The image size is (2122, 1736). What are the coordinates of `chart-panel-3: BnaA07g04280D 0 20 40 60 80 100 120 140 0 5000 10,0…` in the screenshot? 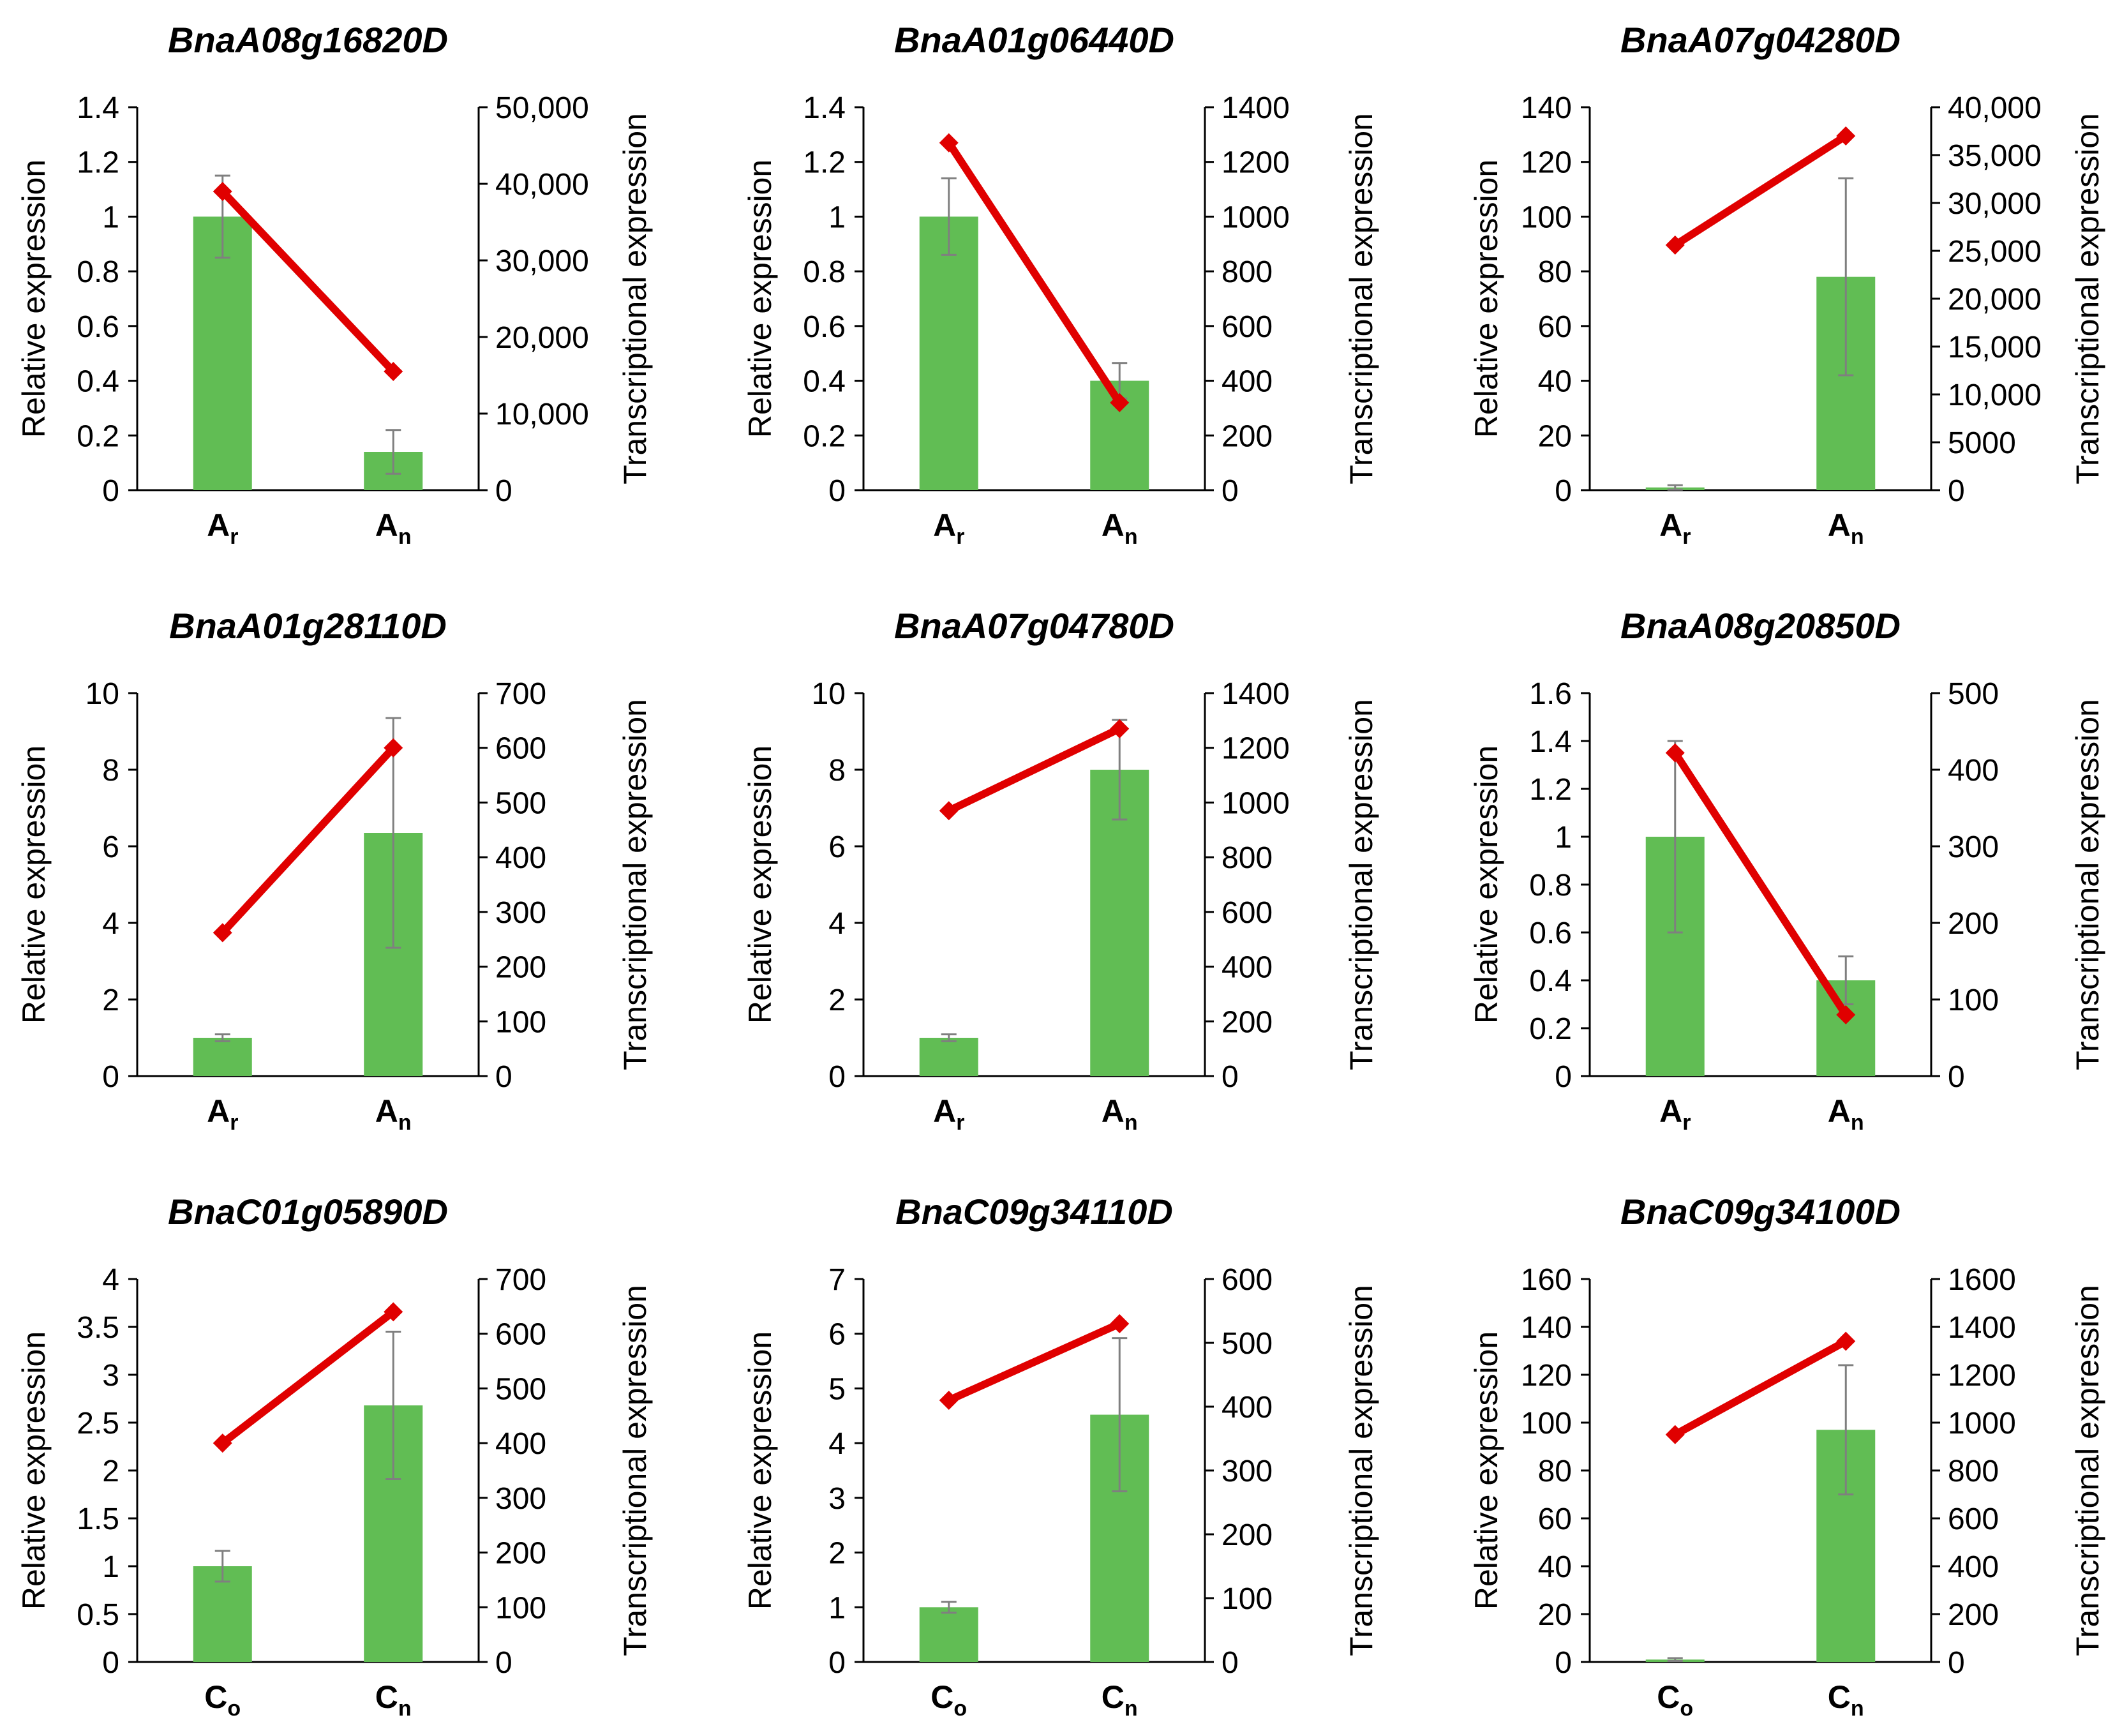 It's located at (1787, 284).